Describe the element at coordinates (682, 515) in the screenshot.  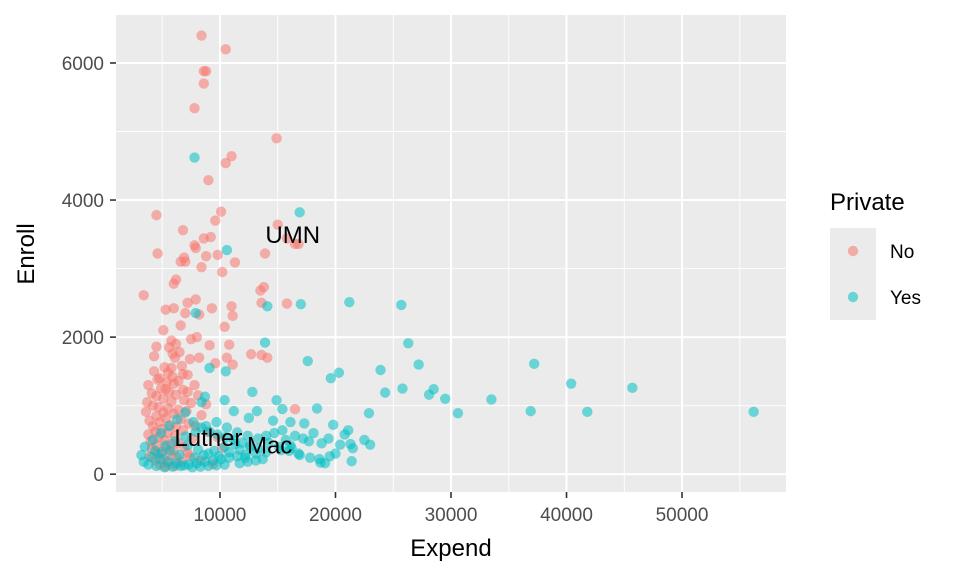
I see `x-tick-label: 50000` at that location.